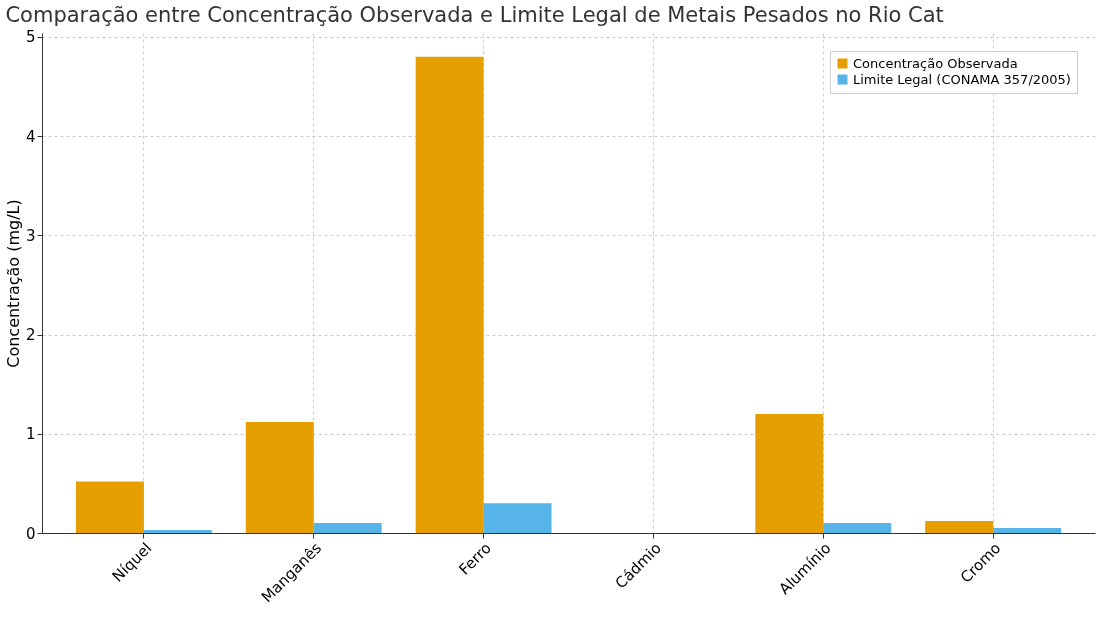 The width and height of the screenshot is (1112, 619). Describe the element at coordinates (30, 235) in the screenshot. I see `y-tick-label: 3` at that location.